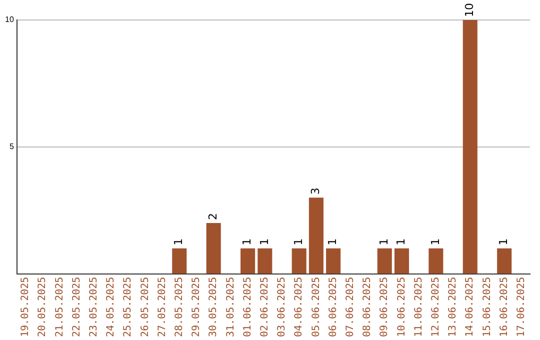 This screenshot has height=340, width=540. What do you see at coordinates (214, 307) in the screenshot?
I see `x-tick-label: 30.05.2025` at bounding box center [214, 307].